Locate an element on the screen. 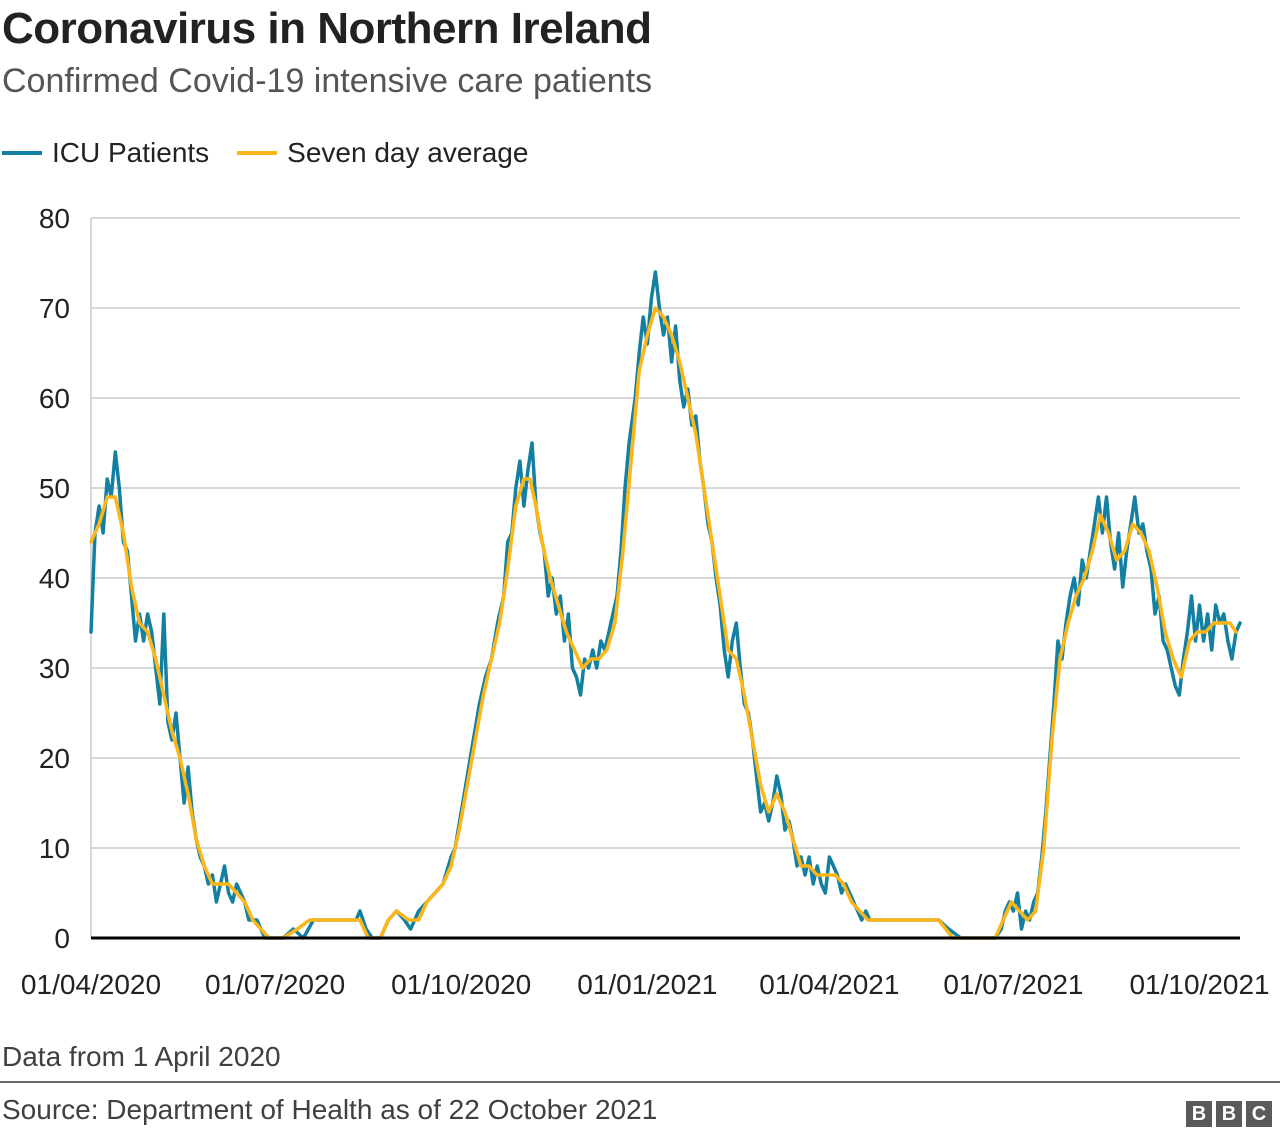 This screenshot has height=1138, width=1280. x-tick-label: 01/04/2021 is located at coordinates (829, 984).